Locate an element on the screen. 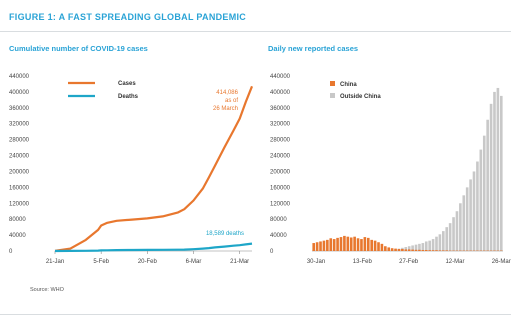  right-y-tick-label: 200000 is located at coordinates (280, 172).